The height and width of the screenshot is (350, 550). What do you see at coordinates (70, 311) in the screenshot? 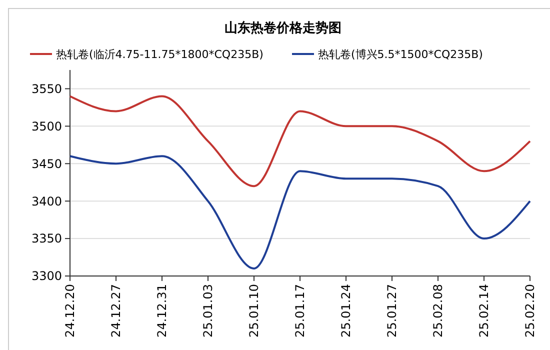
I see `x-tick-label: 24.12.20` at bounding box center [70, 311].